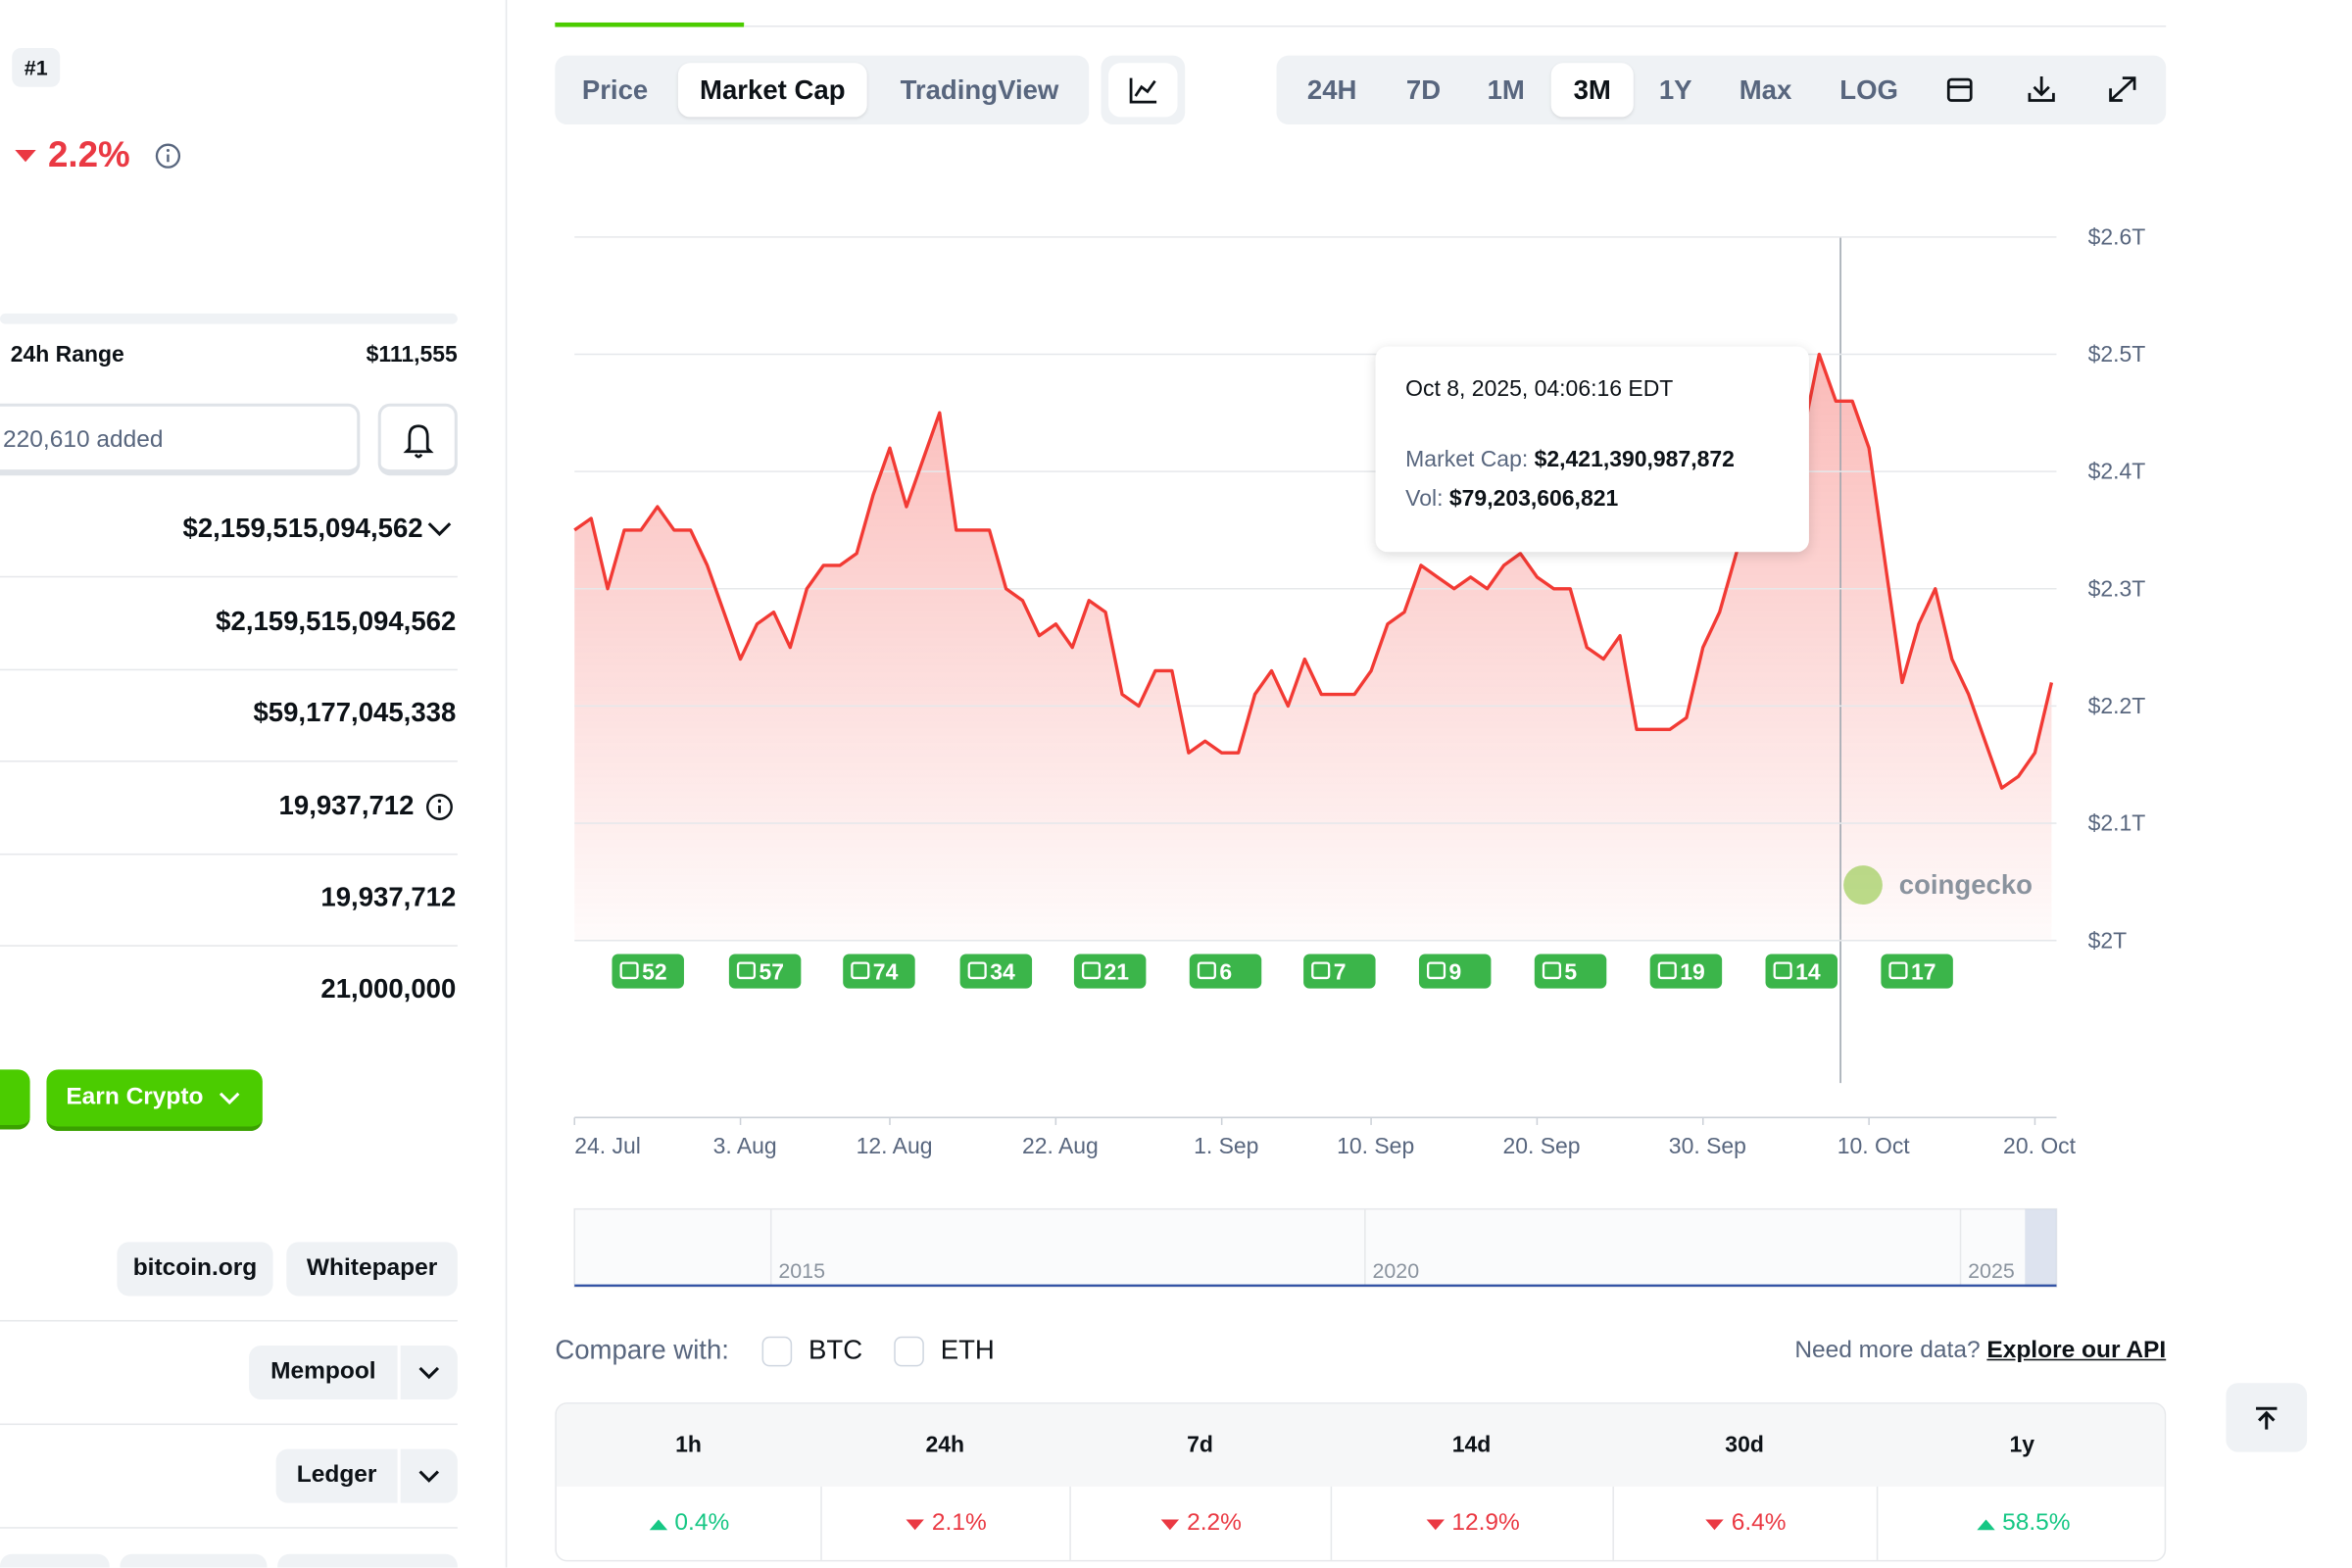 This screenshot has height=1568, width=2352. What do you see at coordinates (372, 1269) in the screenshot?
I see `link-button: Whitepaper` at bounding box center [372, 1269].